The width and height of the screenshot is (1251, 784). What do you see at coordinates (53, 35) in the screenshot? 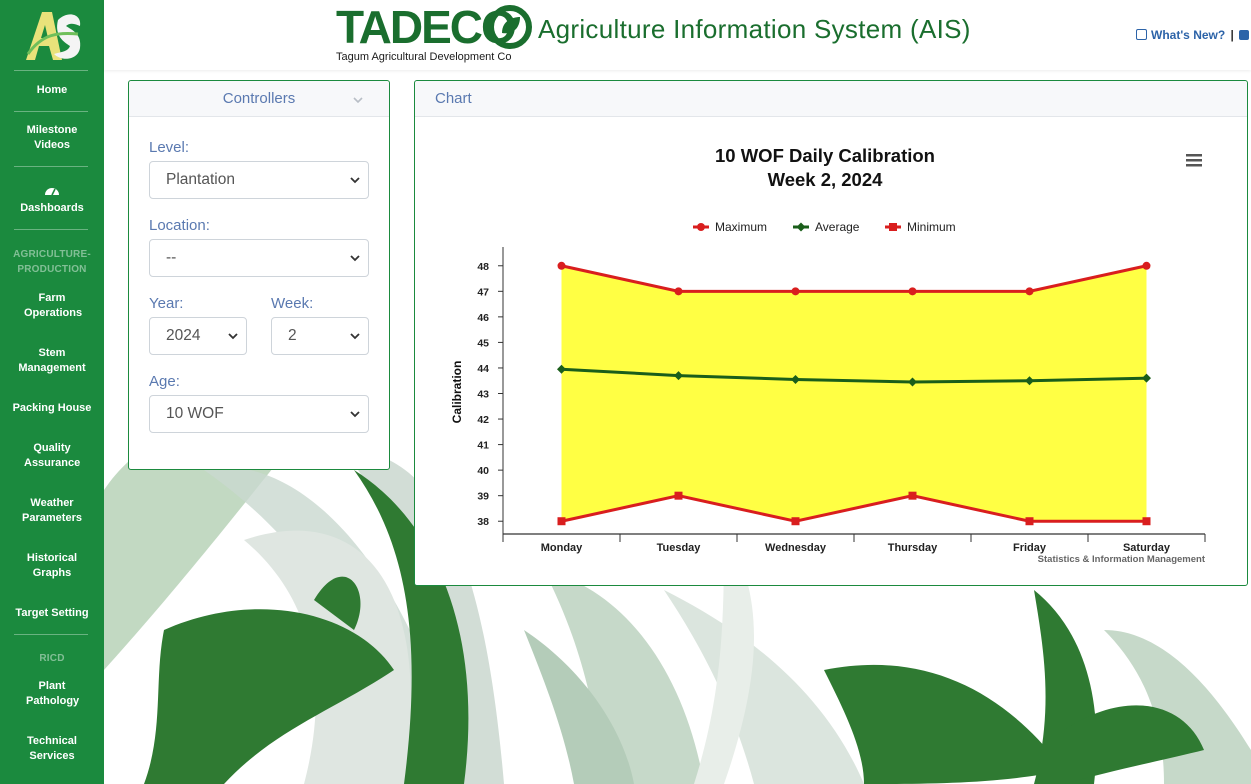
I see `ais-logo` at bounding box center [53, 35].